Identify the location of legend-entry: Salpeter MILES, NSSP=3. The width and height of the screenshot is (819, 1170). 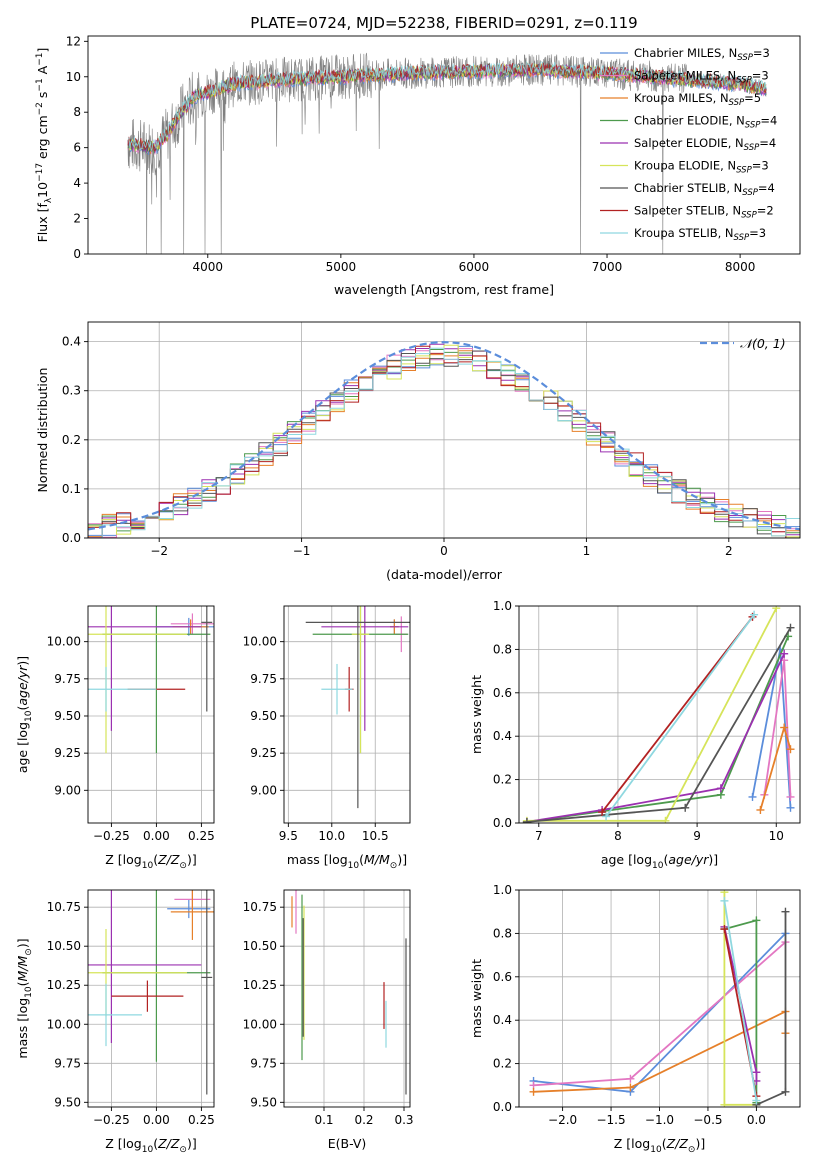
(701, 77).